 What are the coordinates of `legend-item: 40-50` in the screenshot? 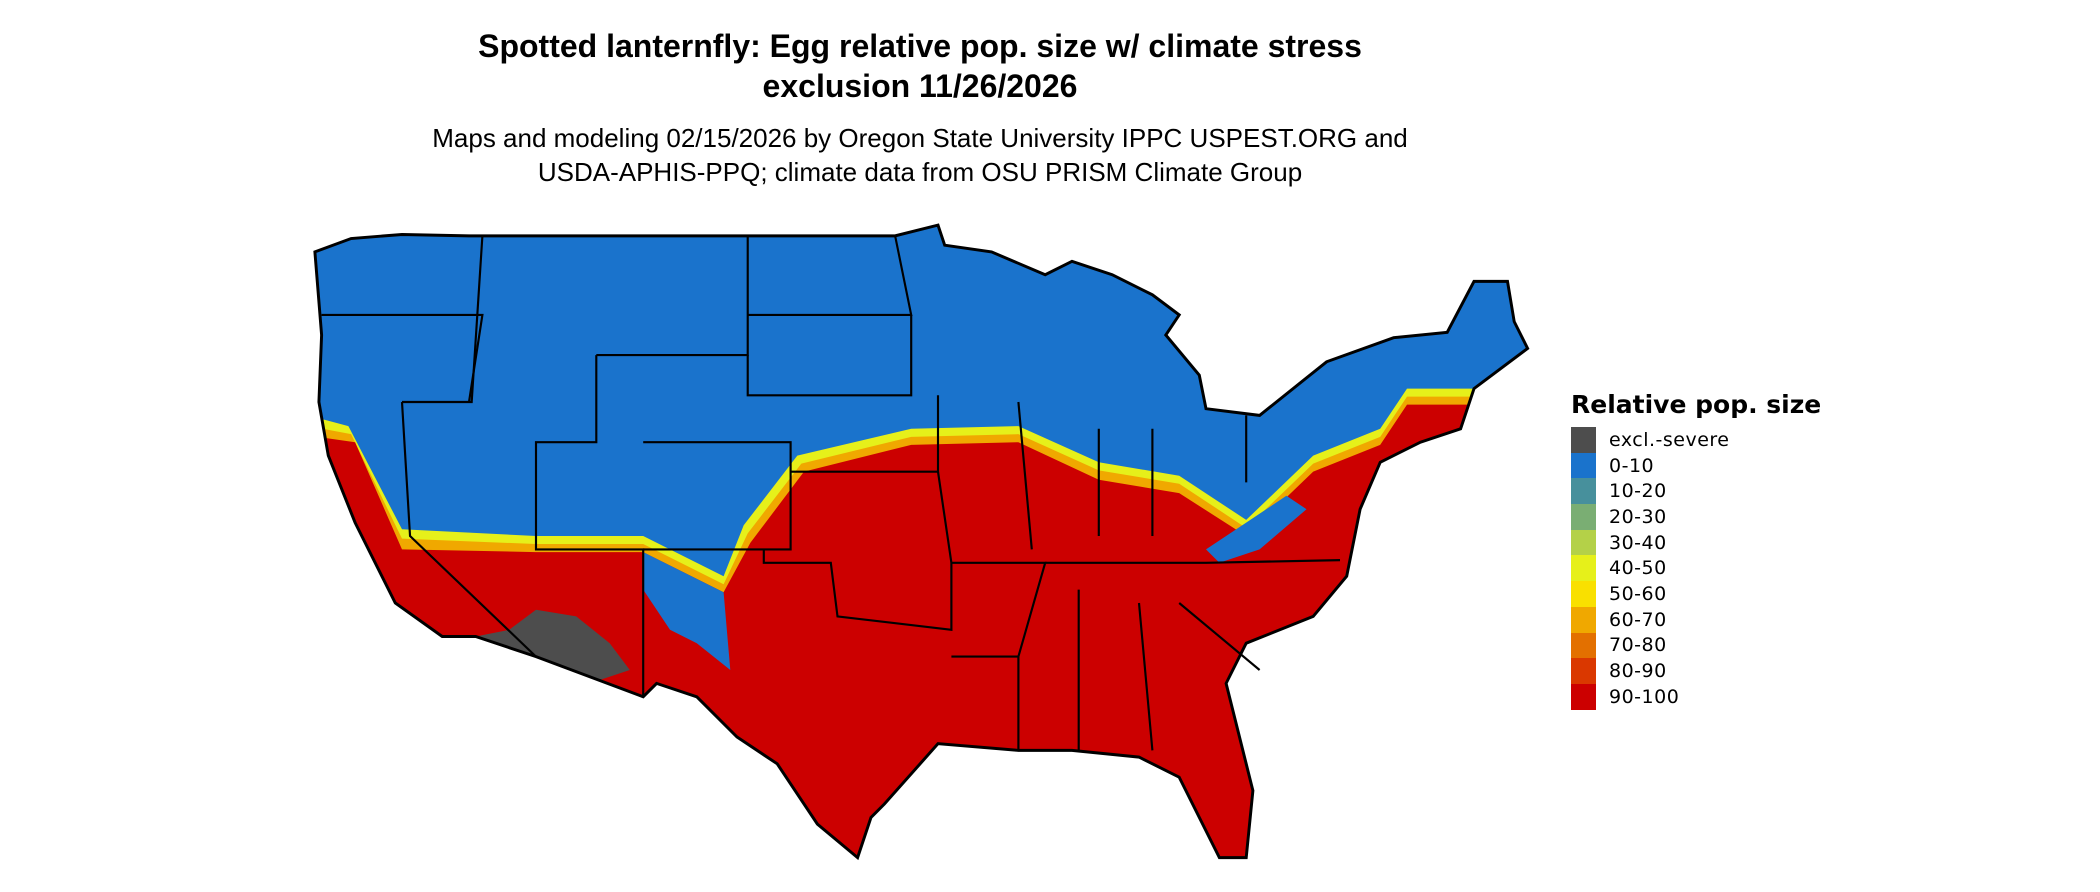 It's located at (1696, 568).